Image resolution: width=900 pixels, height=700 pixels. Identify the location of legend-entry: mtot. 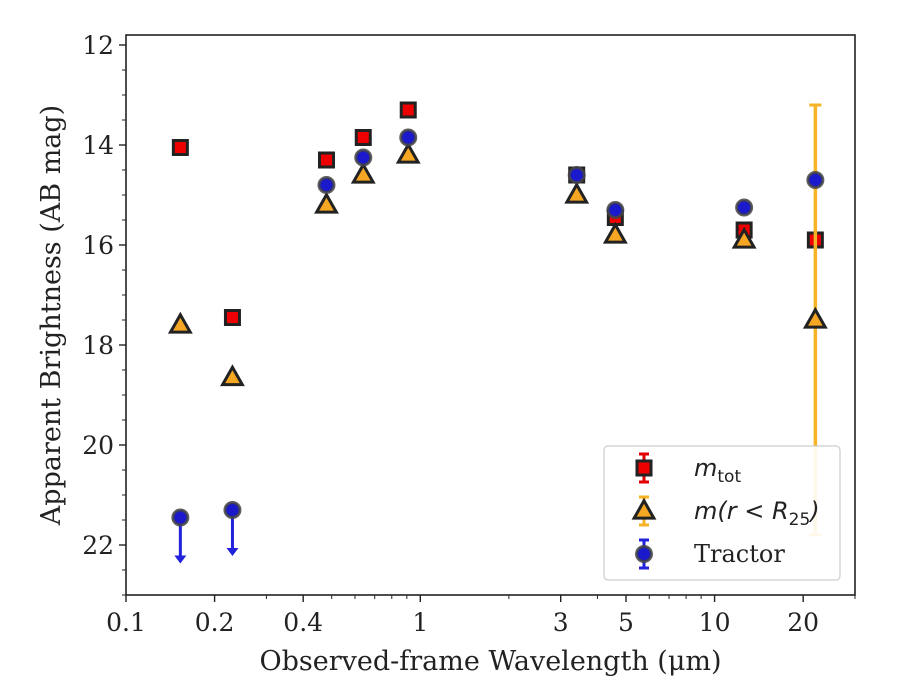
(688, 469).